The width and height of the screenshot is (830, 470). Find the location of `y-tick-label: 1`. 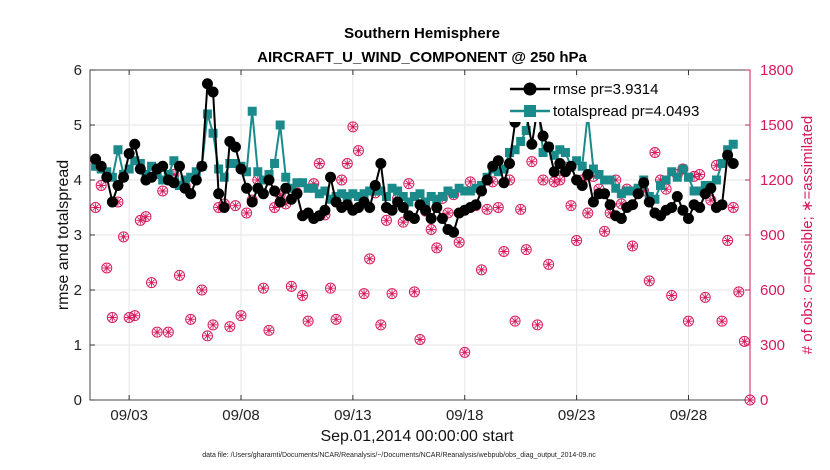

y-tick-label: 1 is located at coordinates (78, 345).